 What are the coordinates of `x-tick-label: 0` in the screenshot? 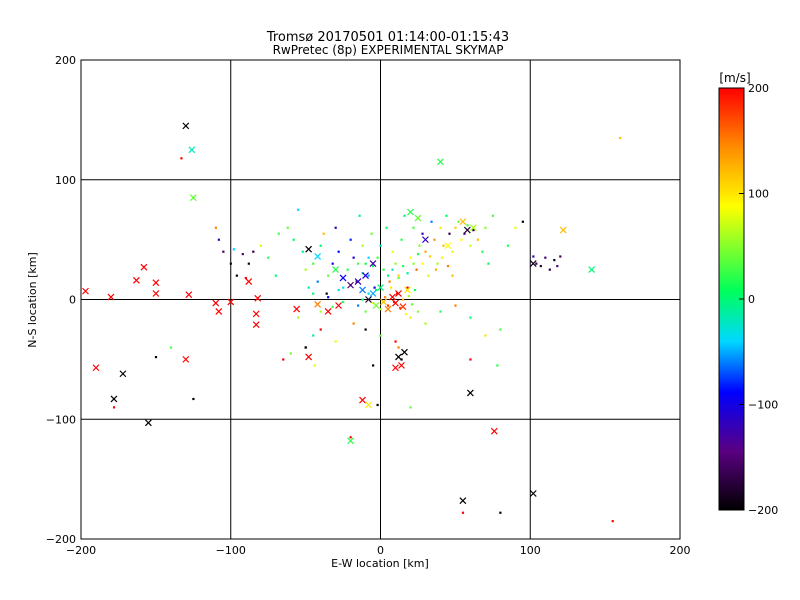 It's located at (380, 550).